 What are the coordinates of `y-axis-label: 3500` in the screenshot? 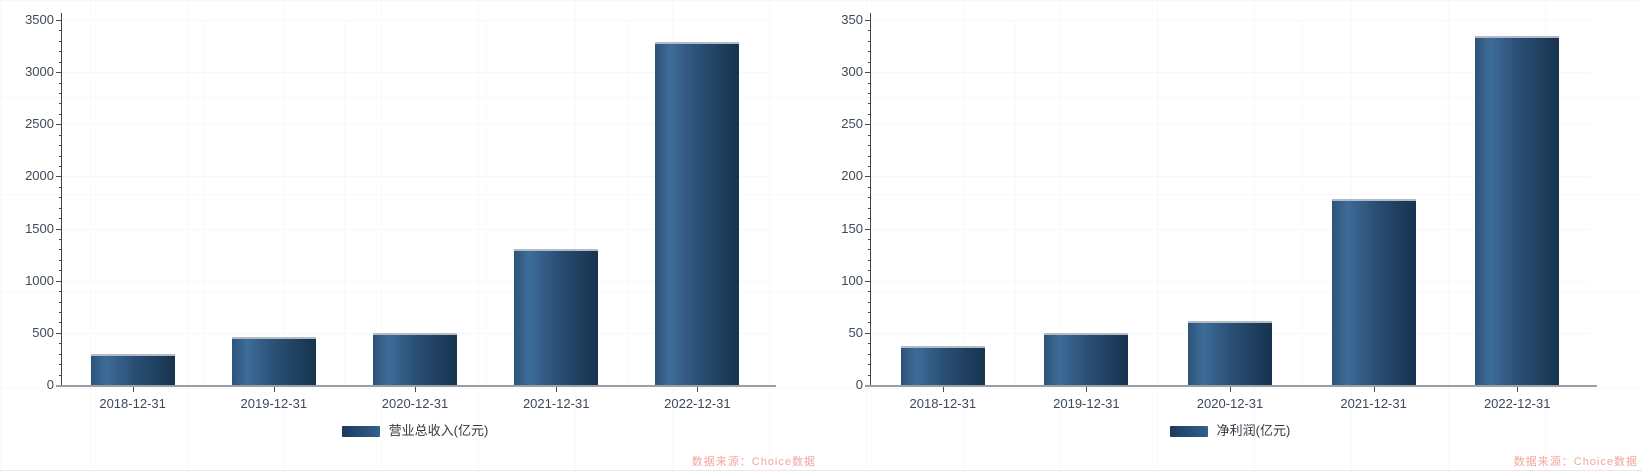 It's located at (39, 19).